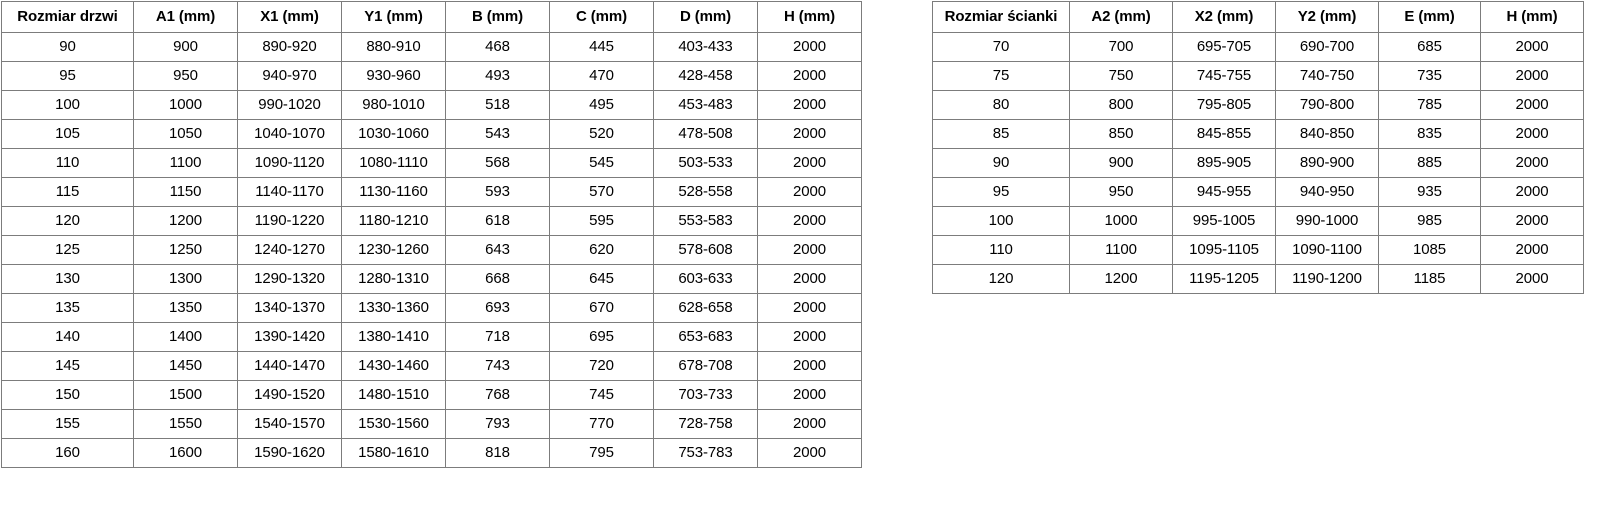 The height and width of the screenshot is (514, 1600). Describe the element at coordinates (601, 366) in the screenshot. I see `doors-table-cell: 720` at that location.